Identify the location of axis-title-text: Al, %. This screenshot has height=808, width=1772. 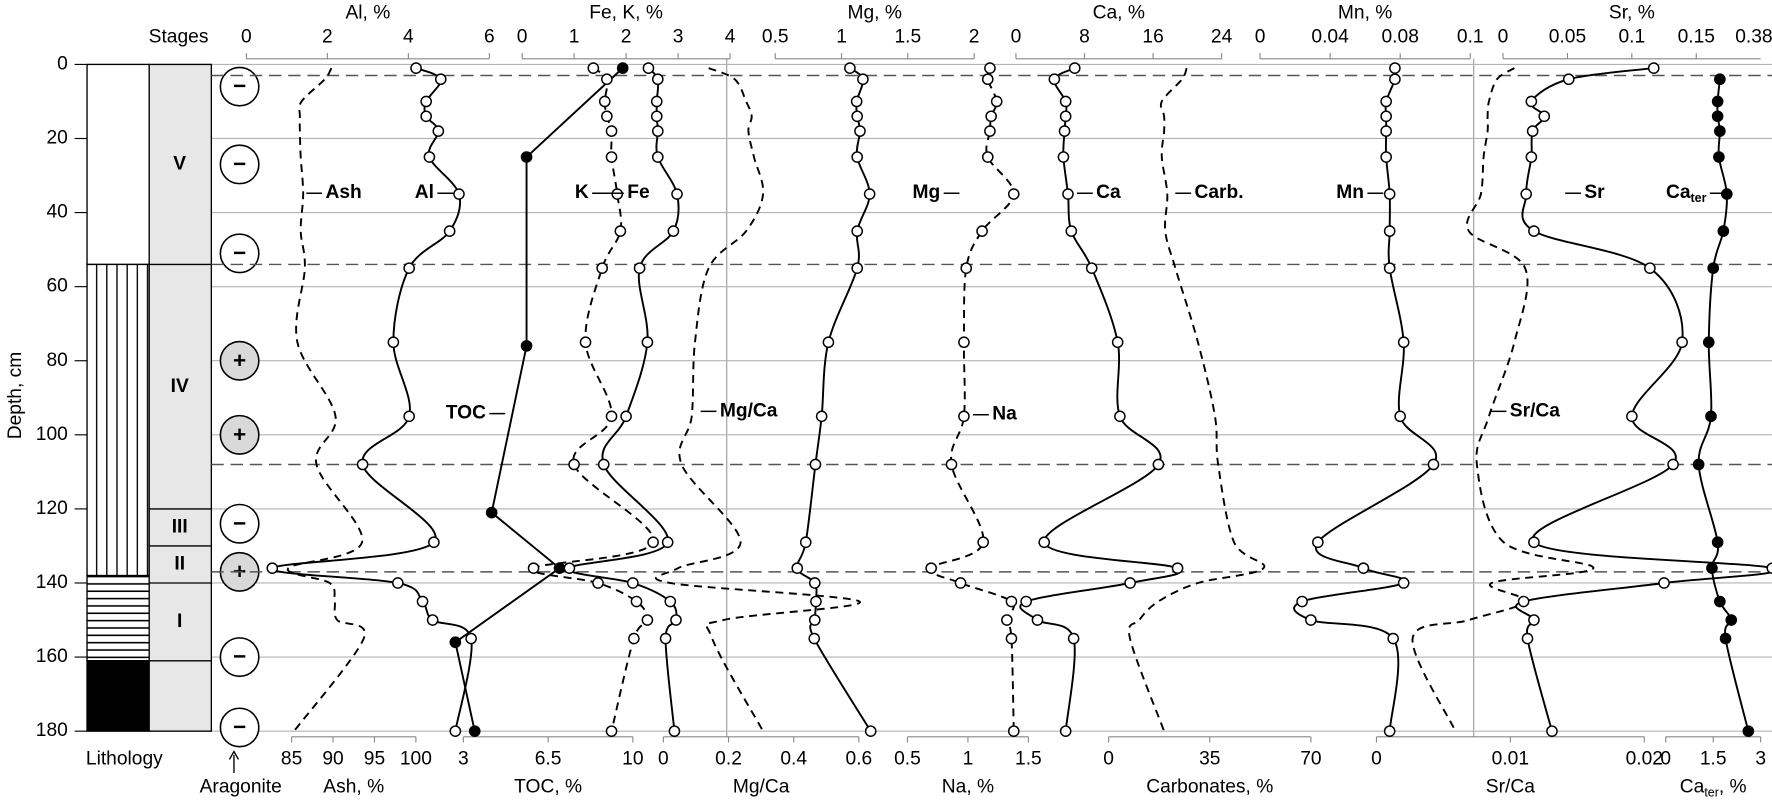
(367, 13).